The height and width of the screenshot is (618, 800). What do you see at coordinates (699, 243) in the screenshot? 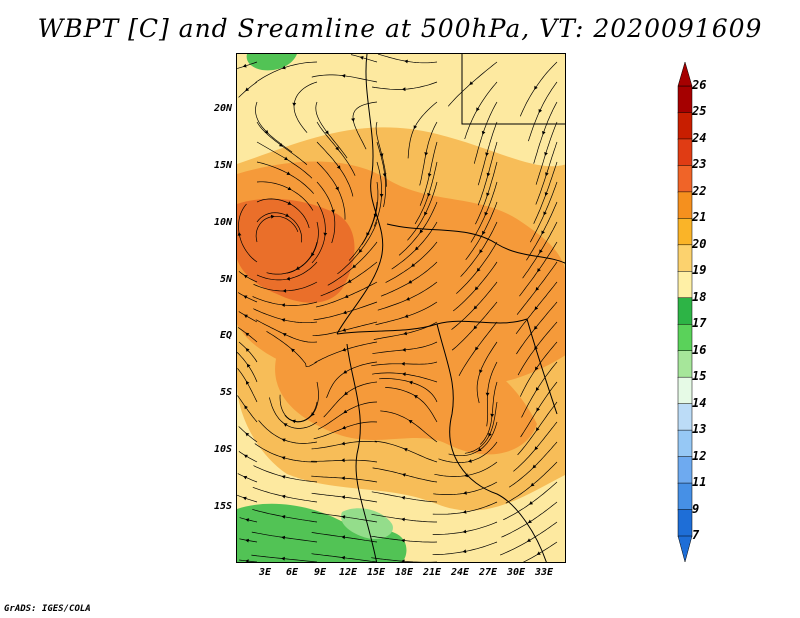
I see `colorbar-label: 20` at bounding box center [699, 243].